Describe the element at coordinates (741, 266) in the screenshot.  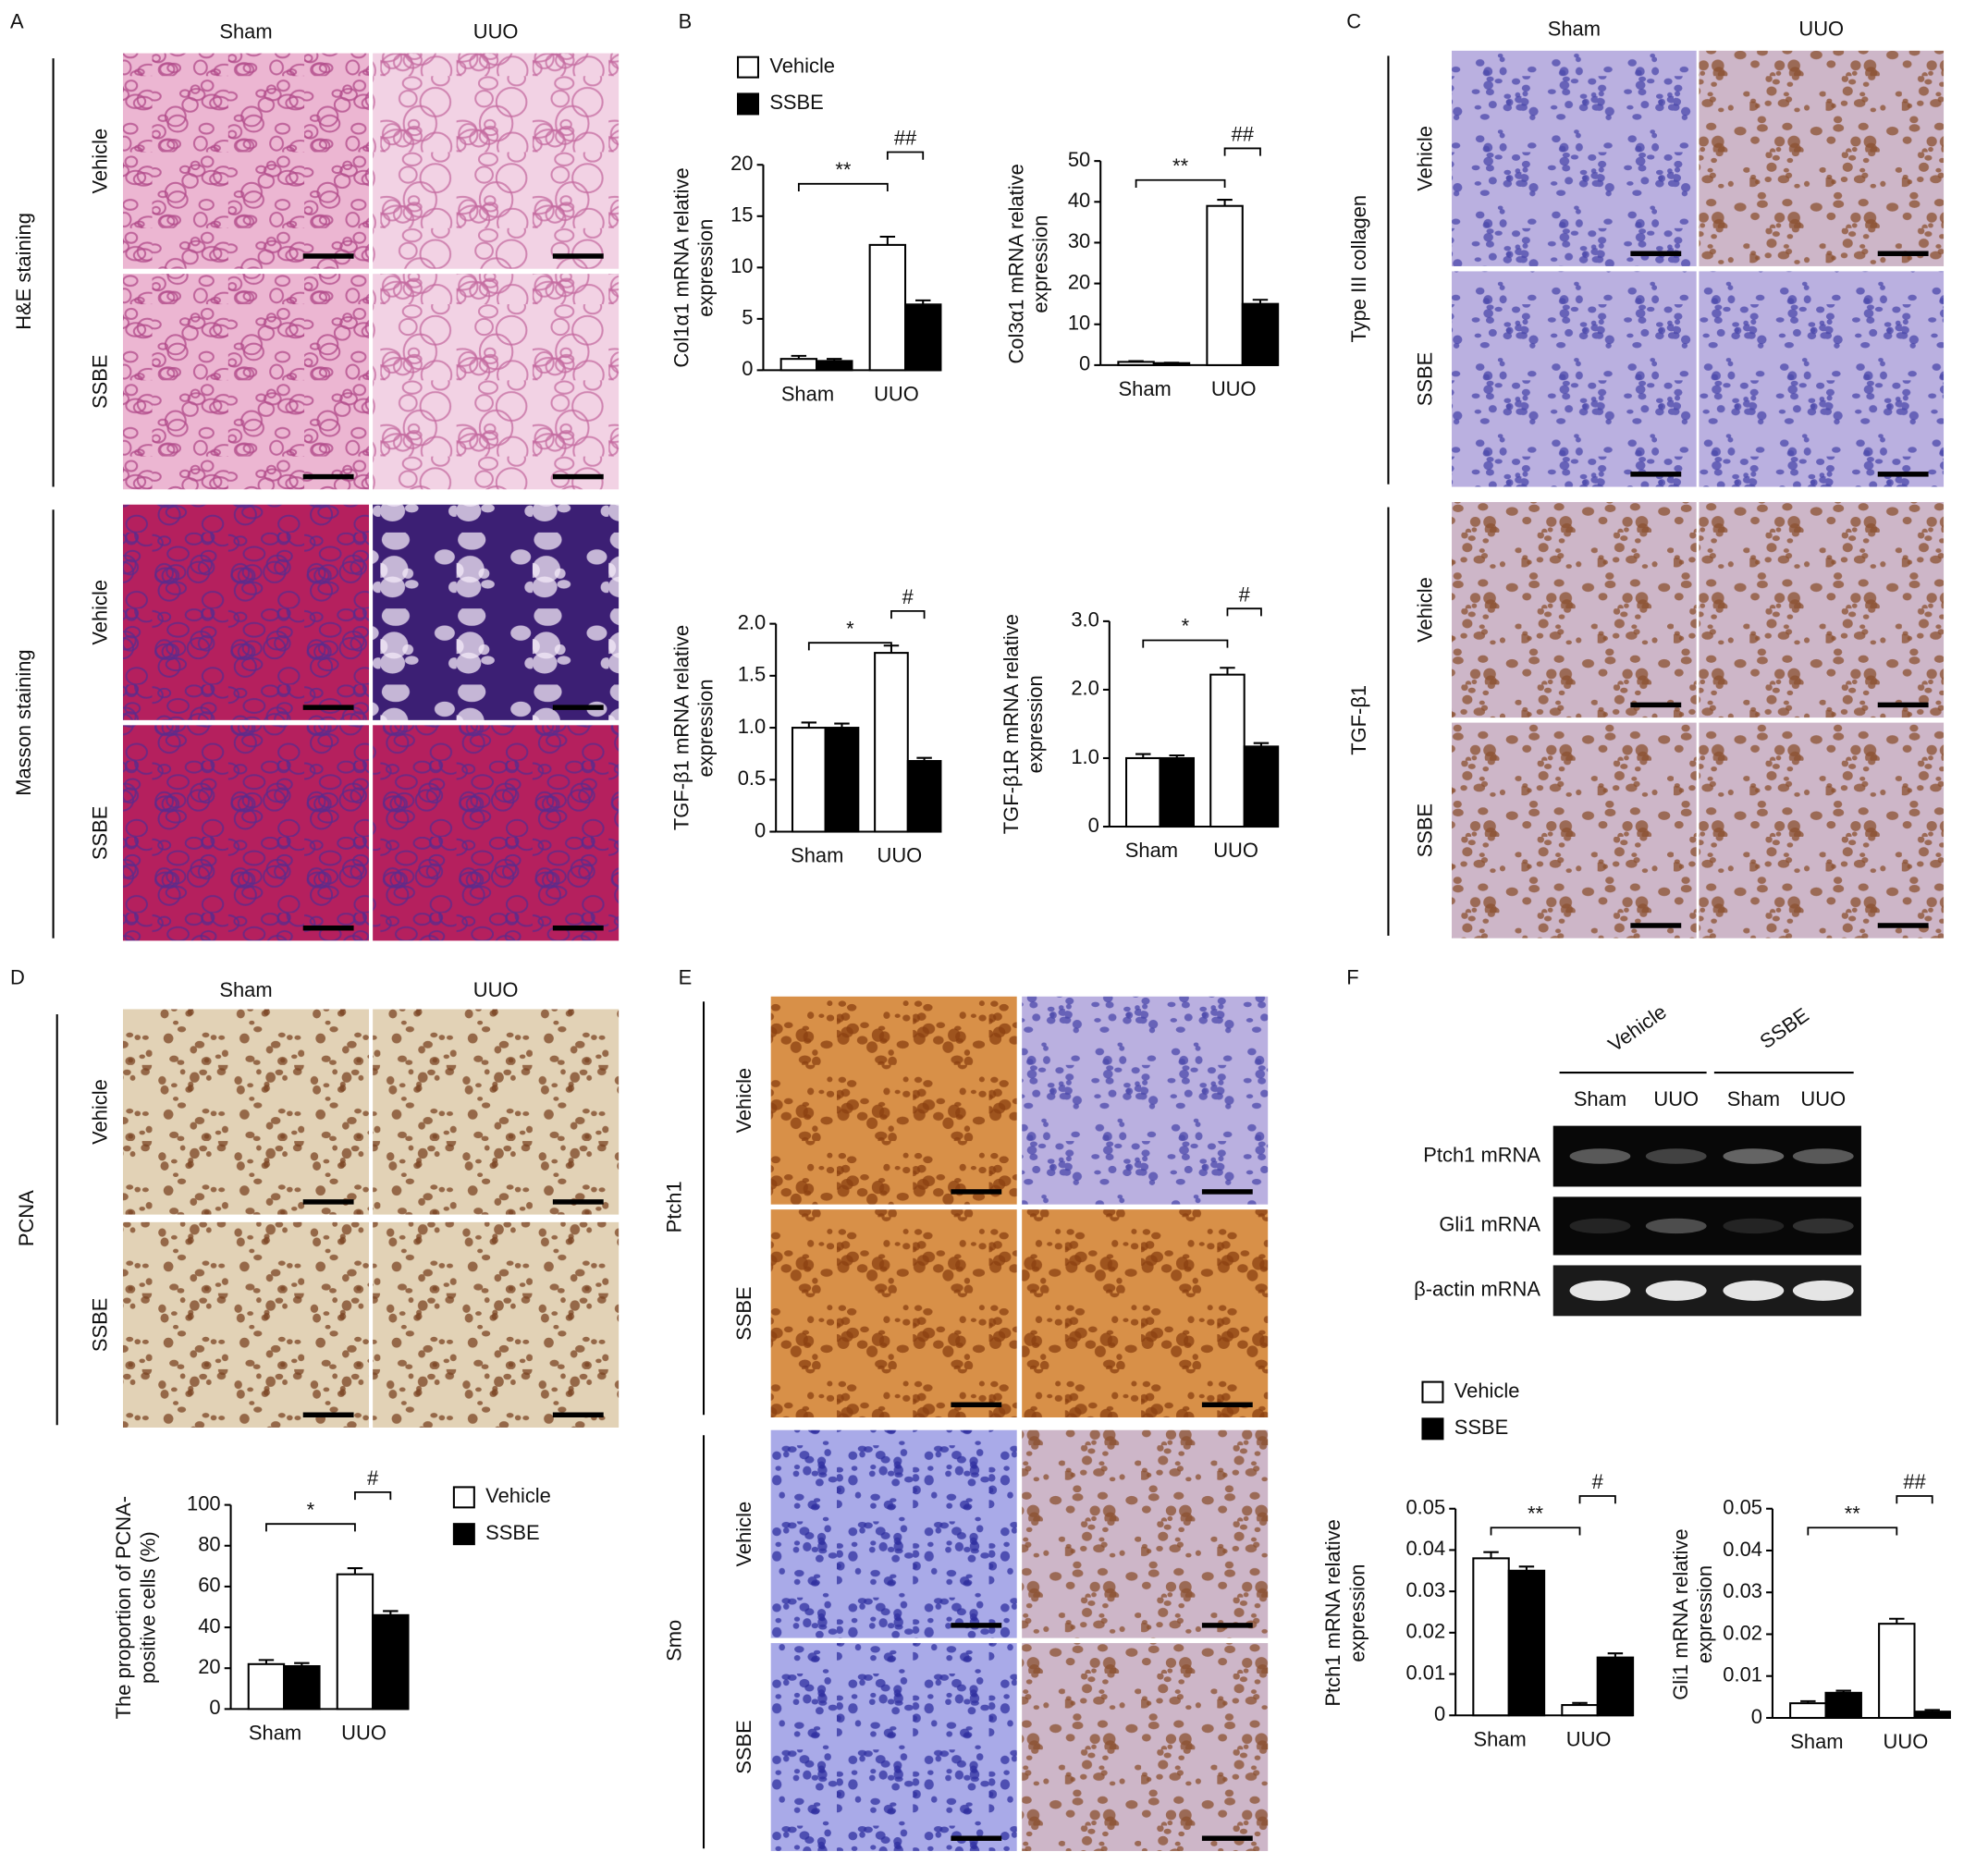
I see `y-tick-label: 10` at that location.